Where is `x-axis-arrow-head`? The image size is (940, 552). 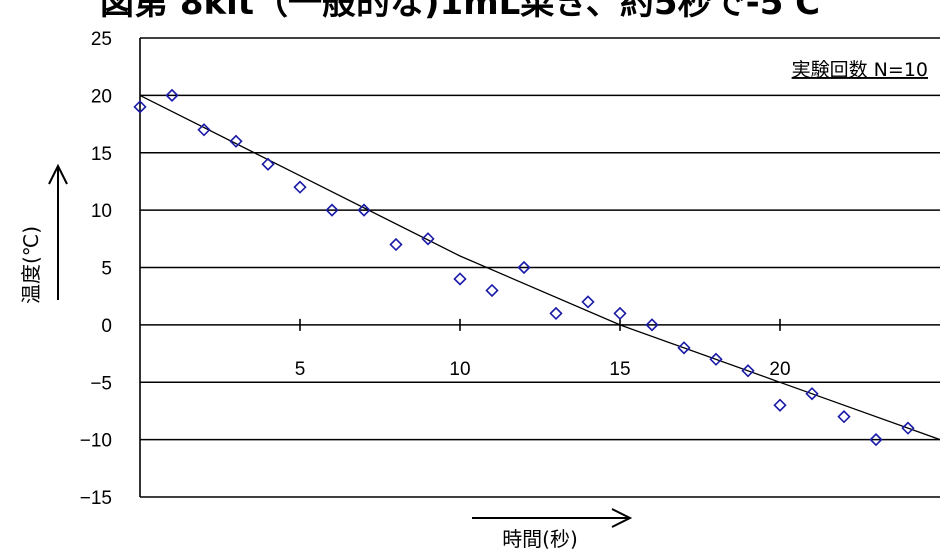 x-axis-arrow-head is located at coordinates (622, 518).